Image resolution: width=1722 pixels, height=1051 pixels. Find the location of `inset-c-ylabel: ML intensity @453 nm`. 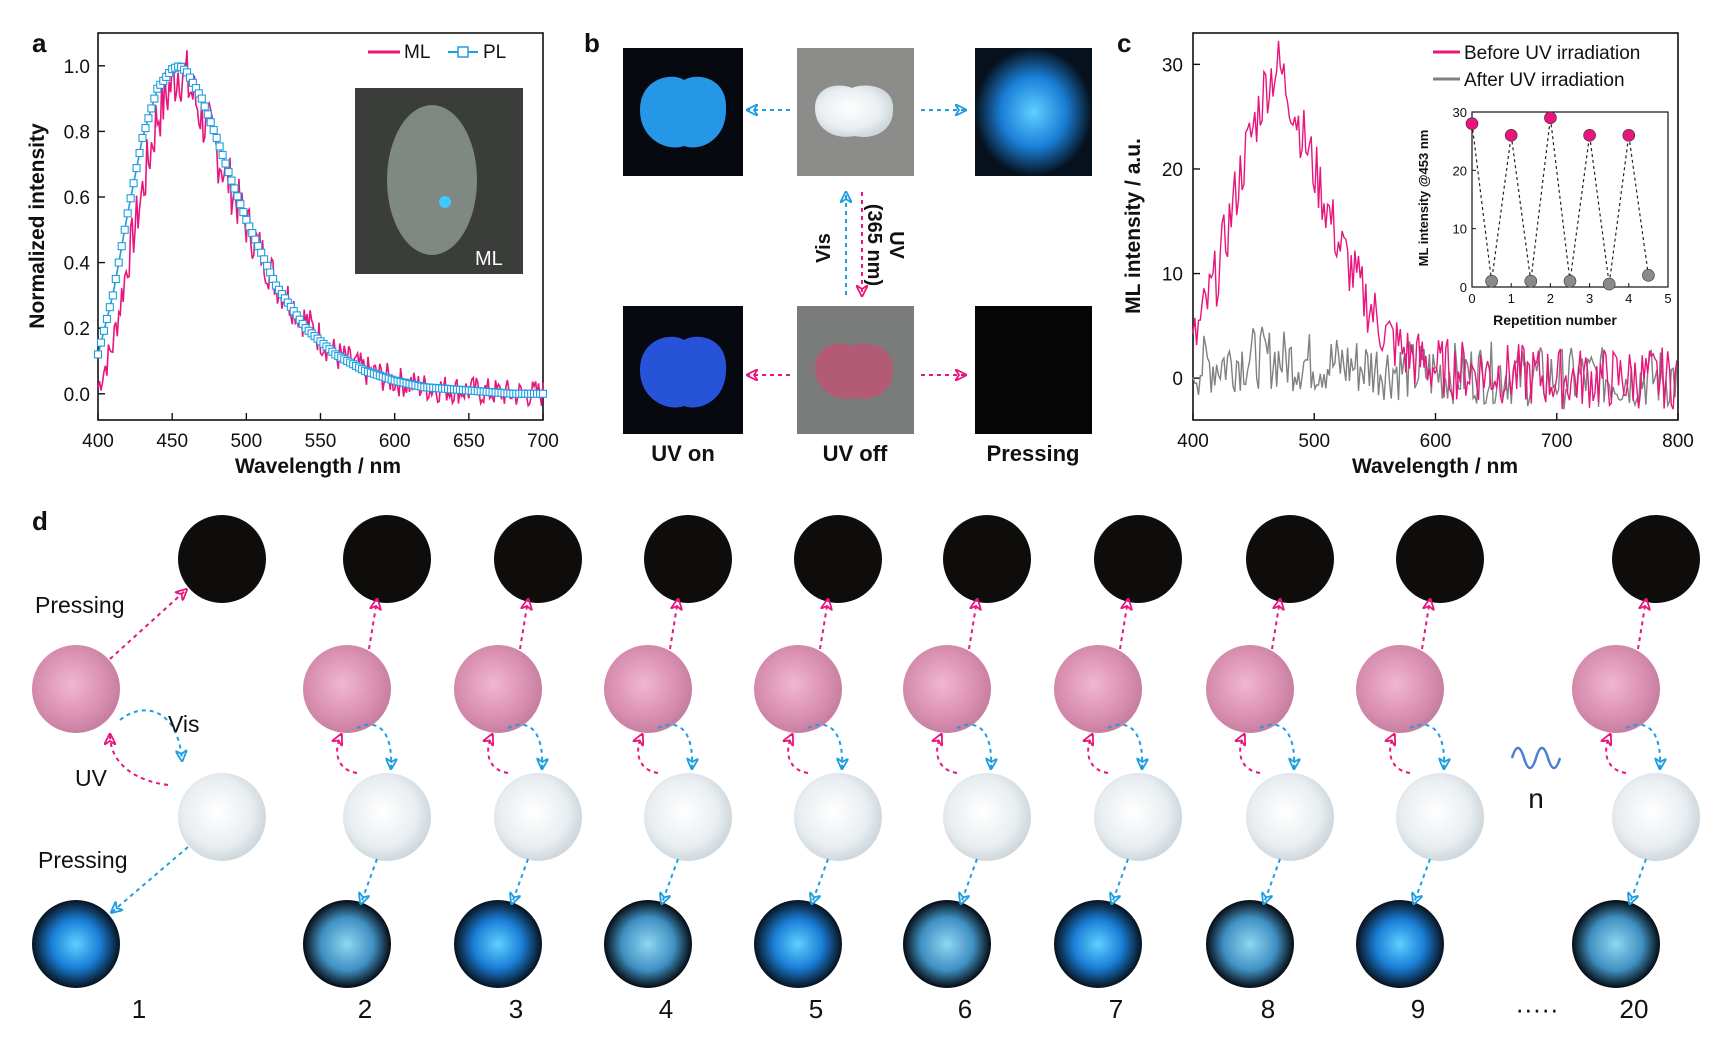

inset-c-ylabel: ML intensity @453 nm is located at coordinates (1423, 198).